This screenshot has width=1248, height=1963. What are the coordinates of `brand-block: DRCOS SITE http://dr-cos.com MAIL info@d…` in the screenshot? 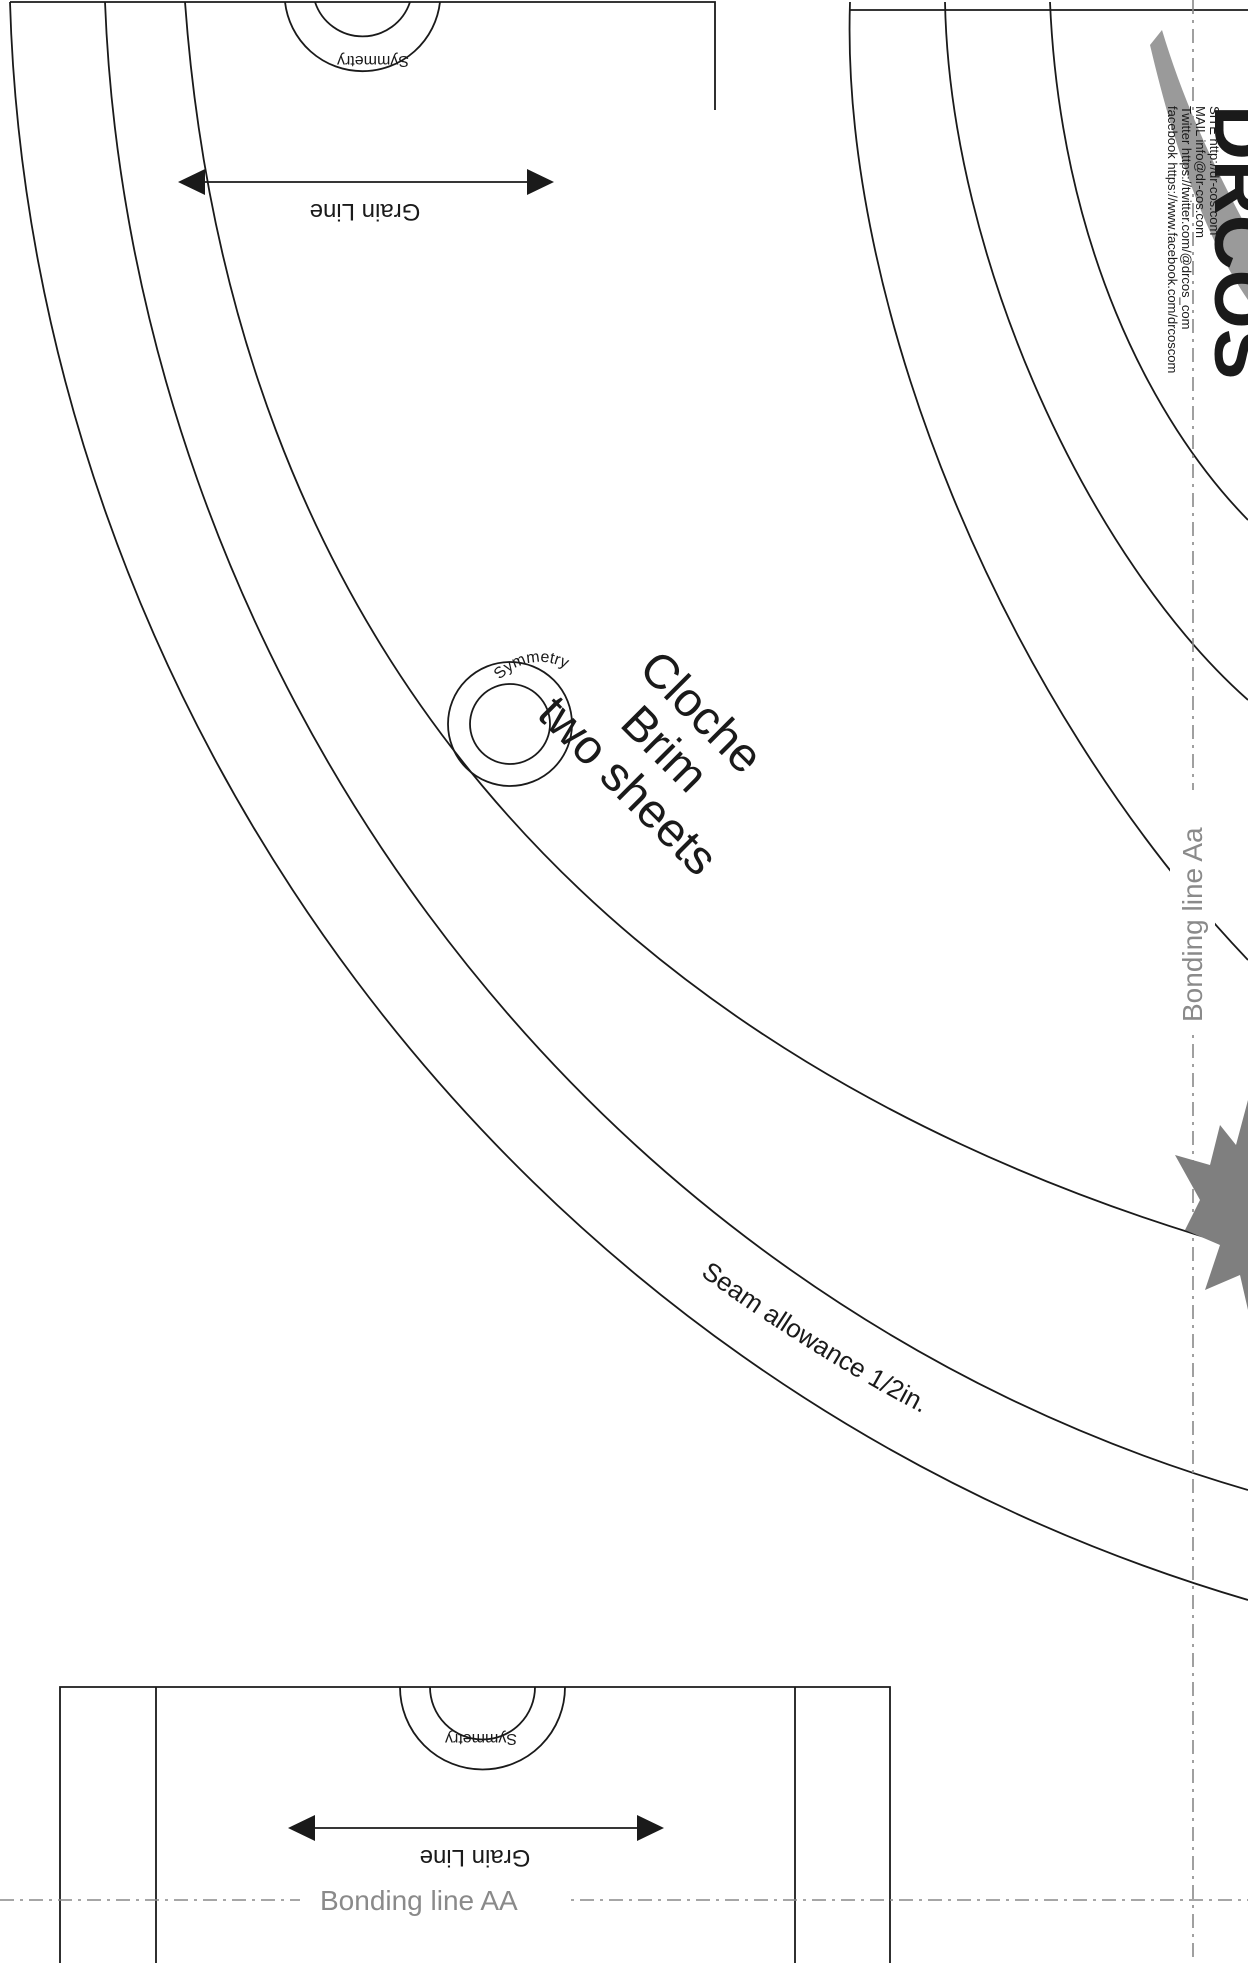 It's located at (1199, 204).